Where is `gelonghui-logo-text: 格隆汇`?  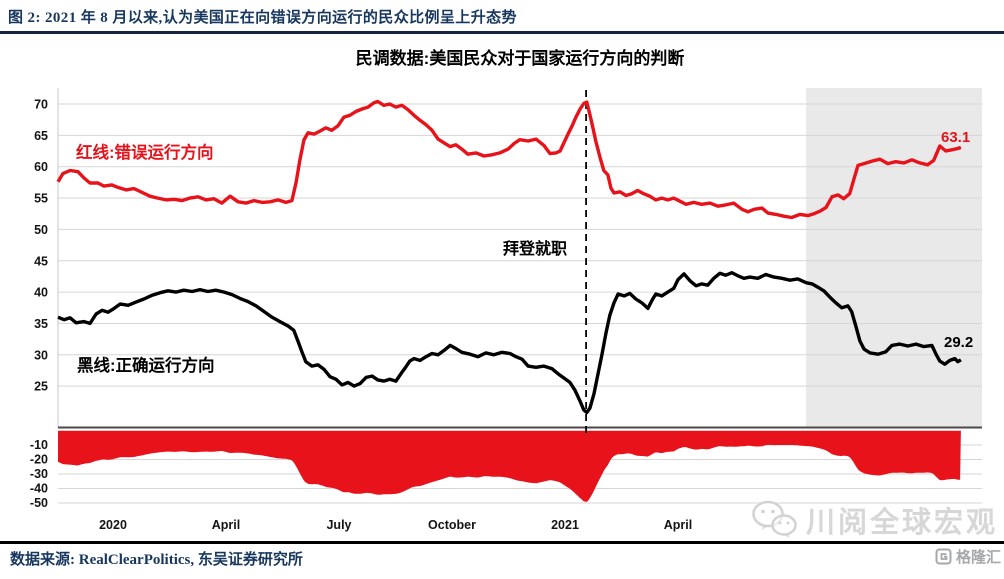
gelonghui-logo-text: 格隆汇 is located at coordinates (978, 557).